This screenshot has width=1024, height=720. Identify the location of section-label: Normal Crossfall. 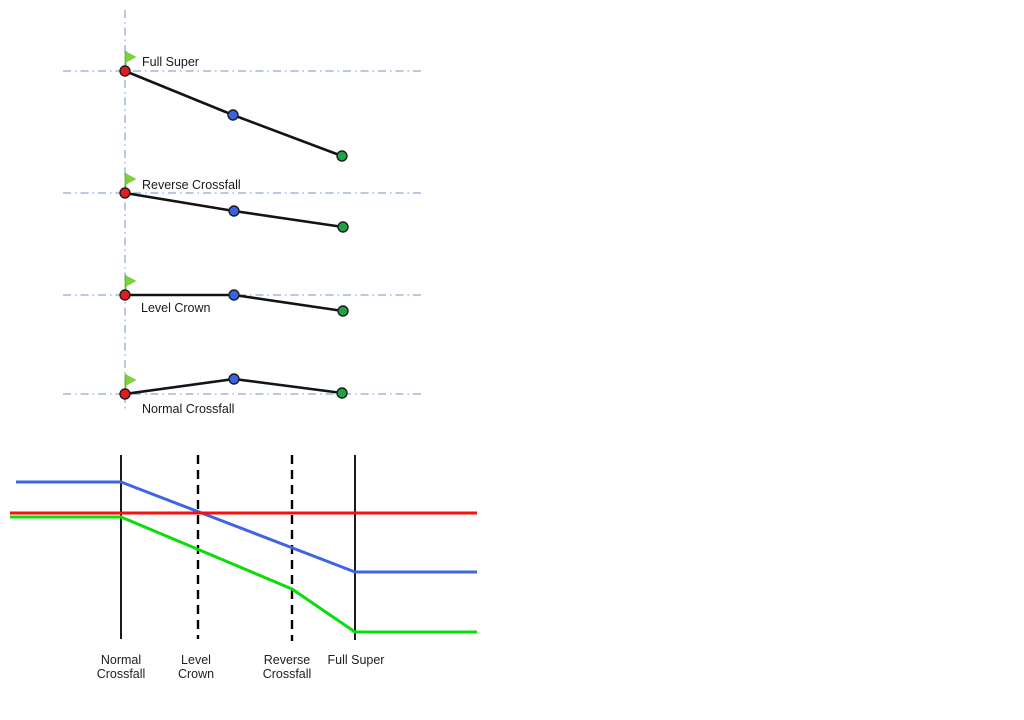
(188, 409).